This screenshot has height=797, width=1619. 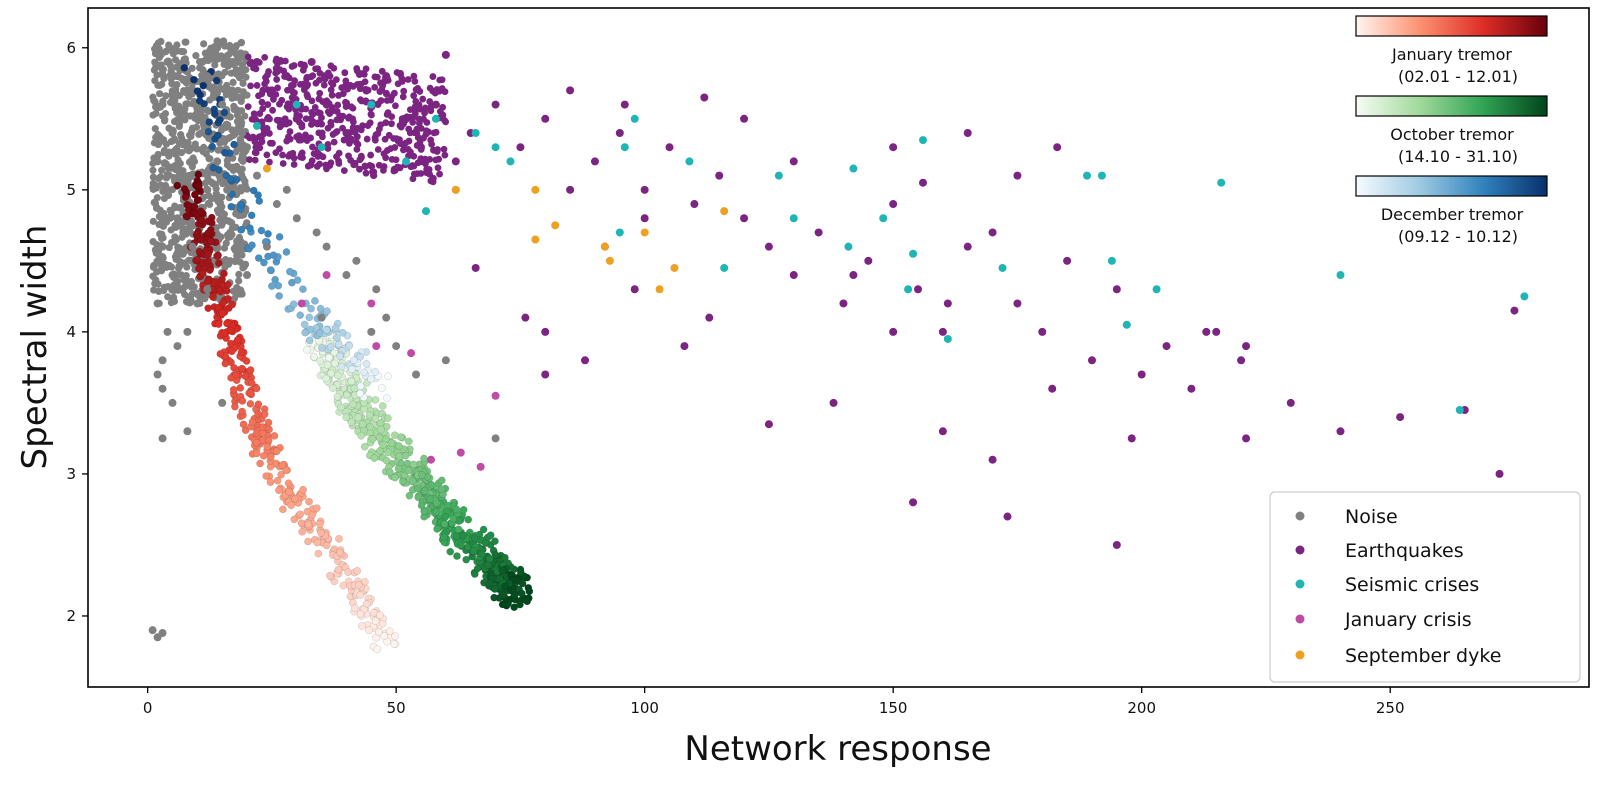 What do you see at coordinates (1452, 134) in the screenshot?
I see `colorbar-october-label: October tremor` at bounding box center [1452, 134].